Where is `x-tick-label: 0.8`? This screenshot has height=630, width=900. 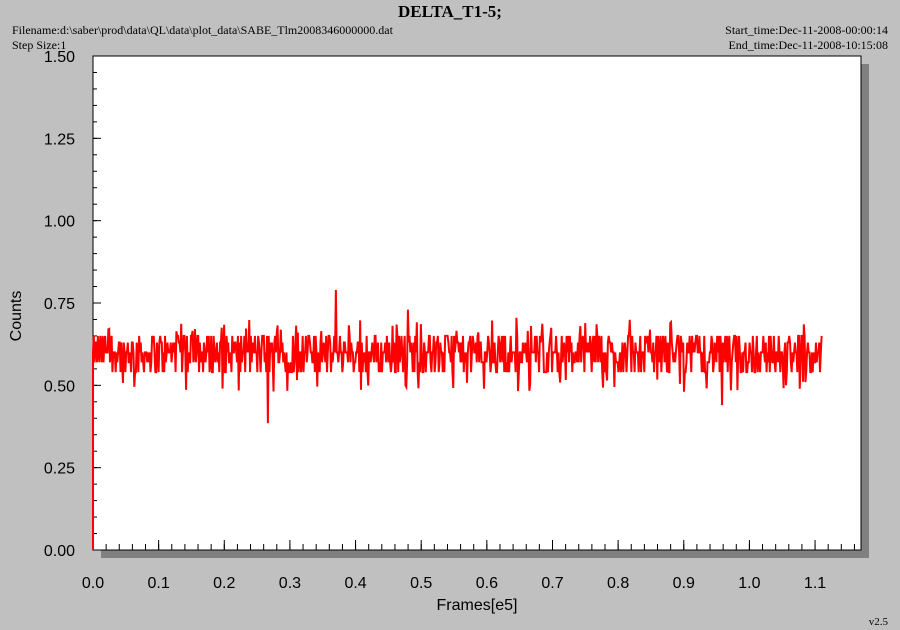 x-tick-label: 0.8 is located at coordinates (618, 583).